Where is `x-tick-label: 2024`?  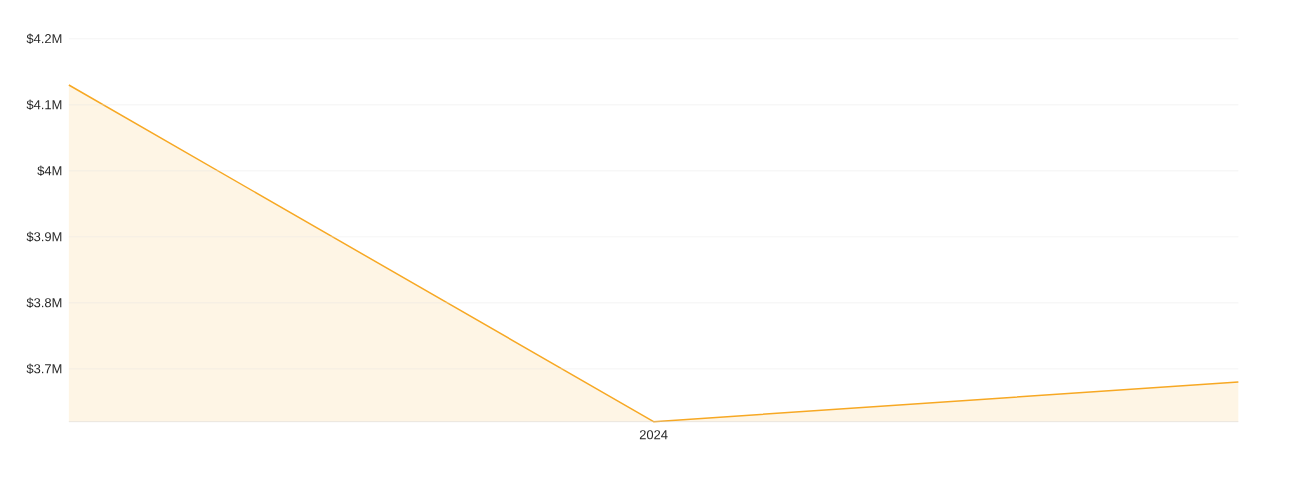
x-tick-label: 2024 is located at coordinates (653, 435).